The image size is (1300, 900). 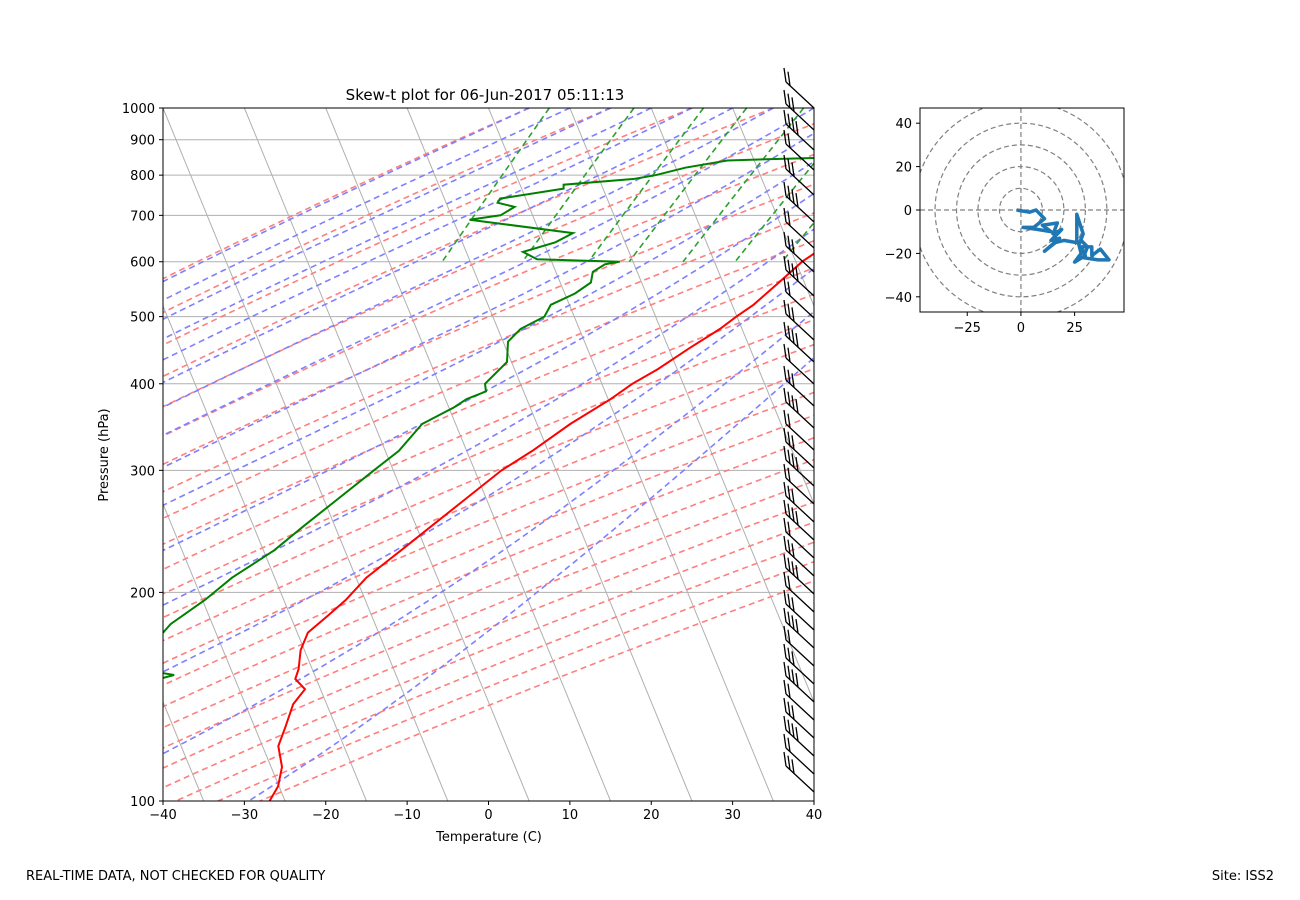 I want to click on hodo-y-tick-label: 20, so click(x=903, y=168).